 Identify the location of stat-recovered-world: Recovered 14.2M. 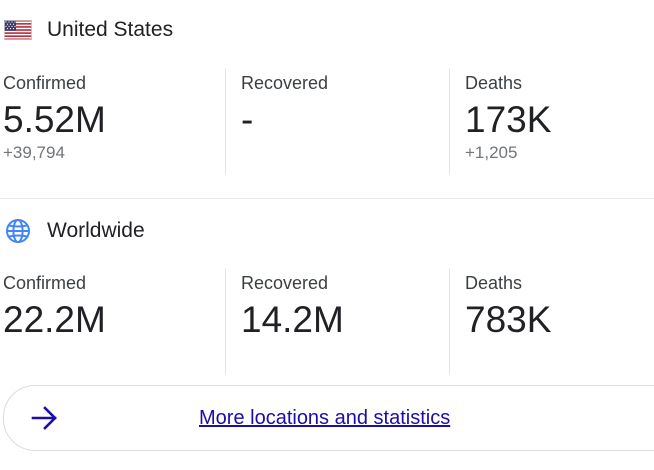
(337, 321).